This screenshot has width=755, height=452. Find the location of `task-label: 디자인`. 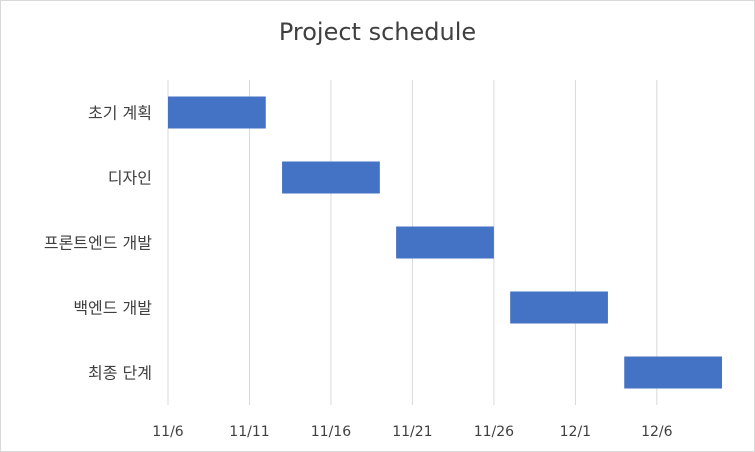

task-label: 디자인 is located at coordinates (130, 178).